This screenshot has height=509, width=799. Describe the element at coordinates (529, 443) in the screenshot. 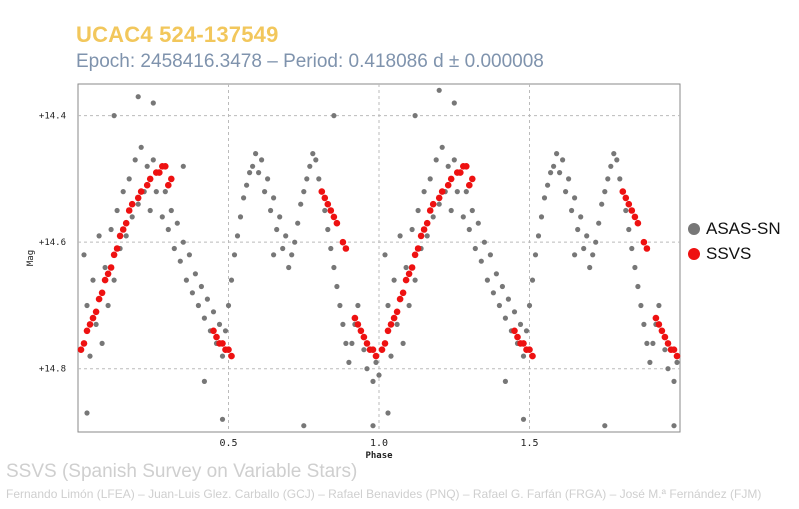

I see `x-tick-label: 1.5` at that location.